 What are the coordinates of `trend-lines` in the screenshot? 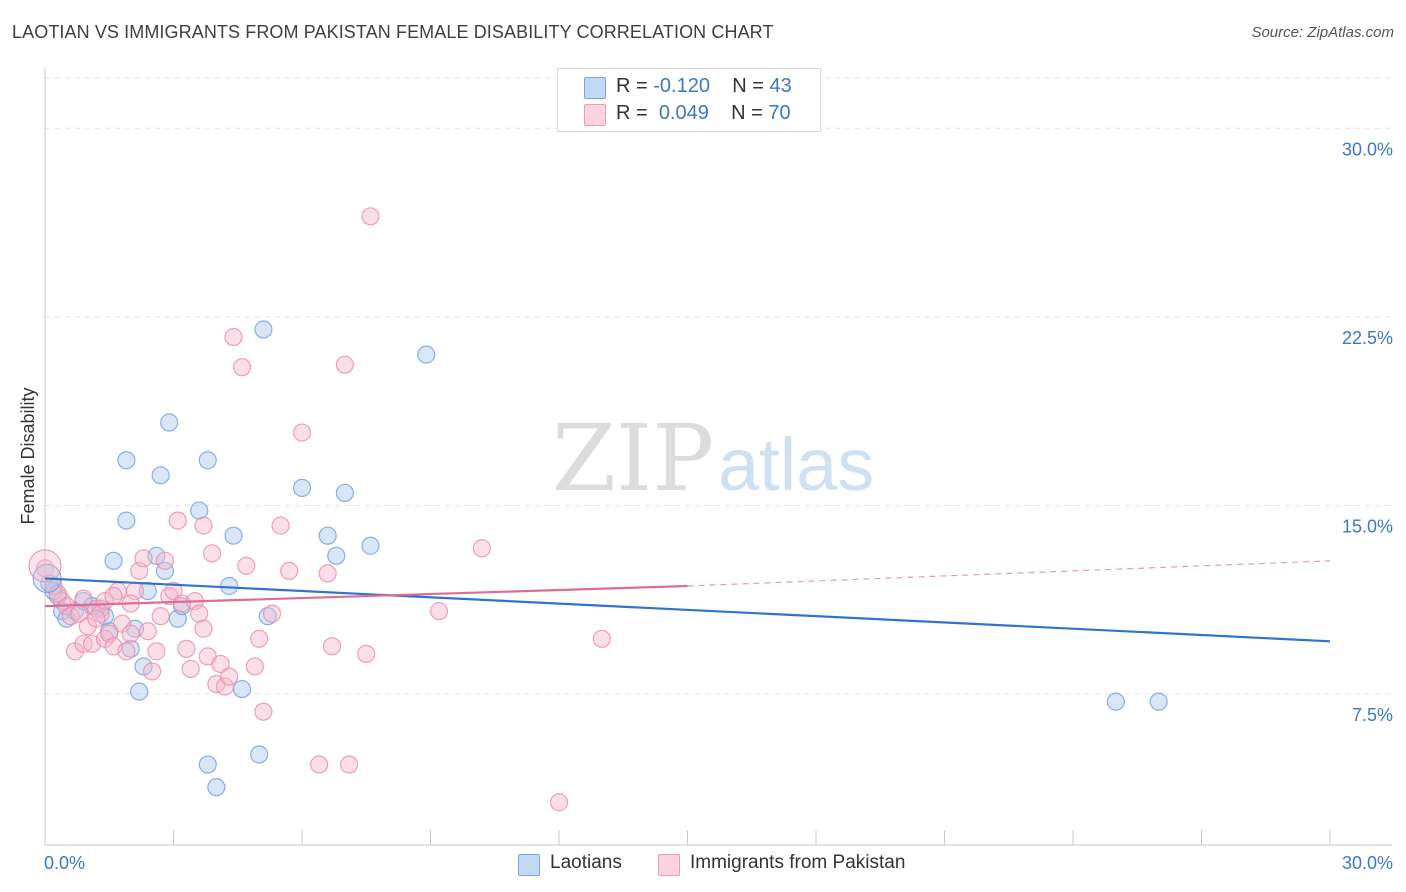 It's located at (687, 601).